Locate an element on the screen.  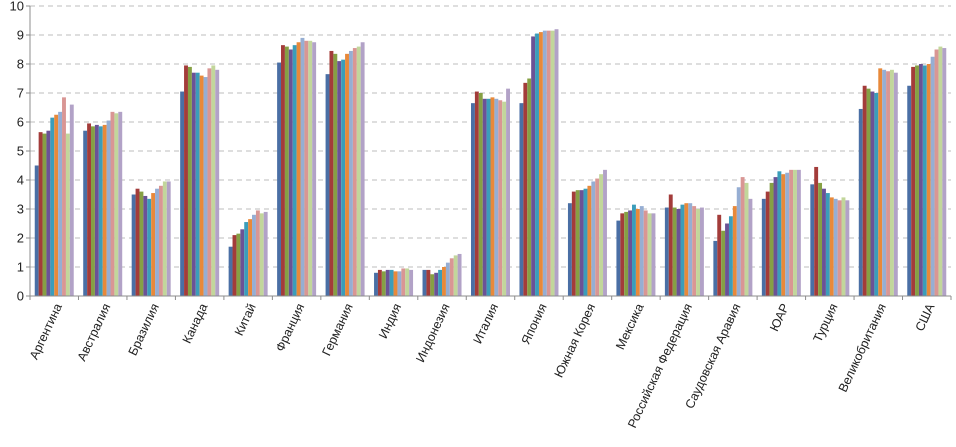
x-category-label: ЮАР is located at coordinates (779, 317).